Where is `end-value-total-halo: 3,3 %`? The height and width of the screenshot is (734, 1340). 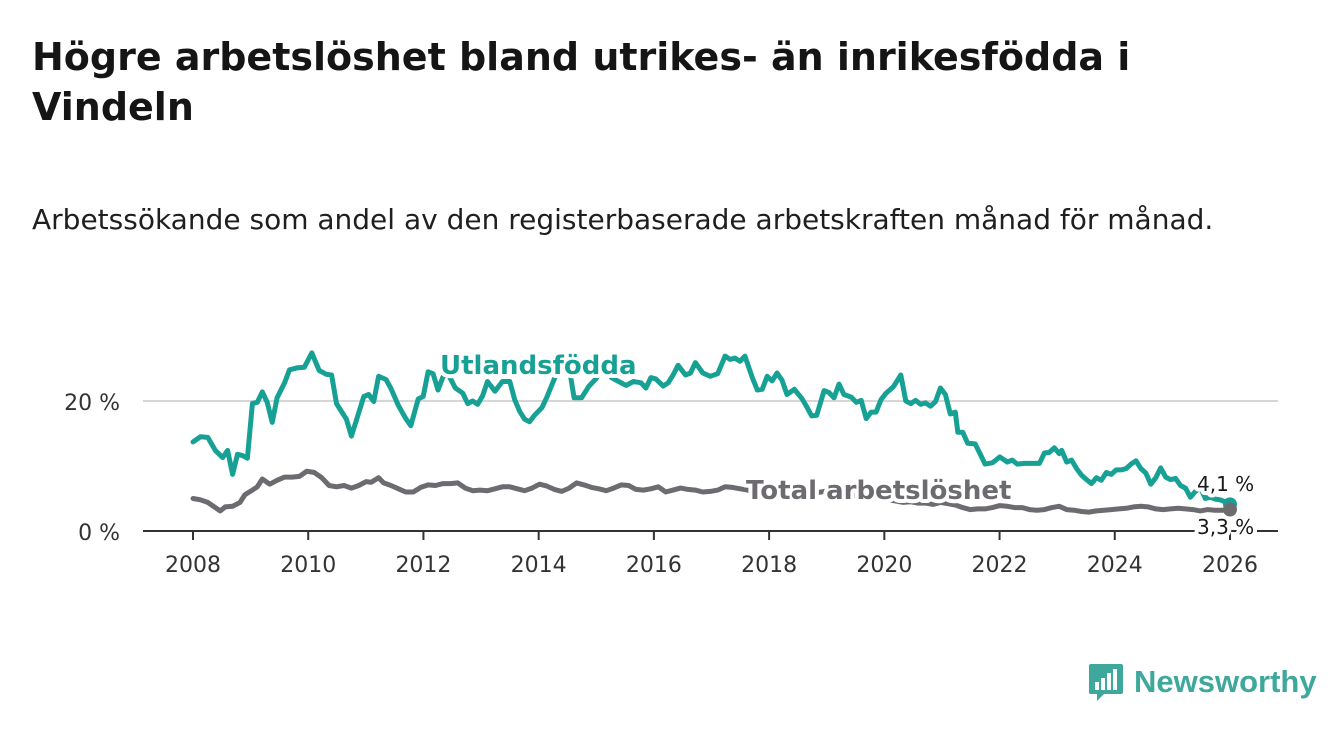
end-value-total-halo: 3,3 % is located at coordinates (1225, 527).